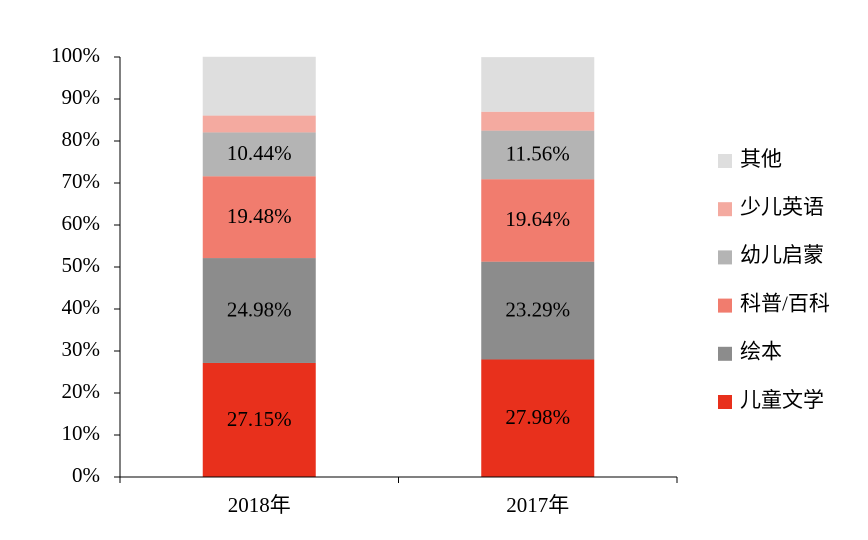 The width and height of the screenshot is (868, 540). I want to click on y-tick-label: 30%, so click(81, 349).